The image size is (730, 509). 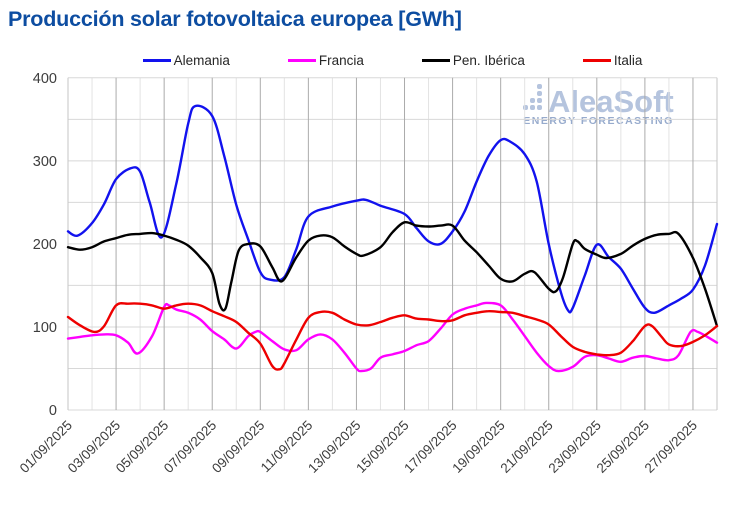 I want to click on aleasoft-dots-icon, so click(x=531, y=96).